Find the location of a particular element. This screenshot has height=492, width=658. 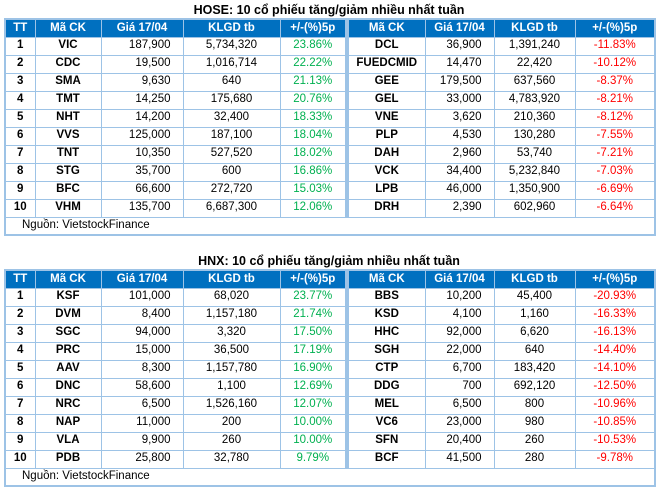

cell-tt: 7 is located at coordinates (20, 154).